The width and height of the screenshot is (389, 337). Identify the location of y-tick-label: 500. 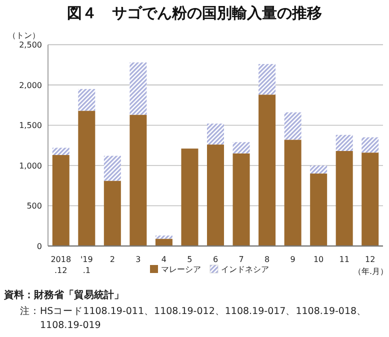
(34, 206).